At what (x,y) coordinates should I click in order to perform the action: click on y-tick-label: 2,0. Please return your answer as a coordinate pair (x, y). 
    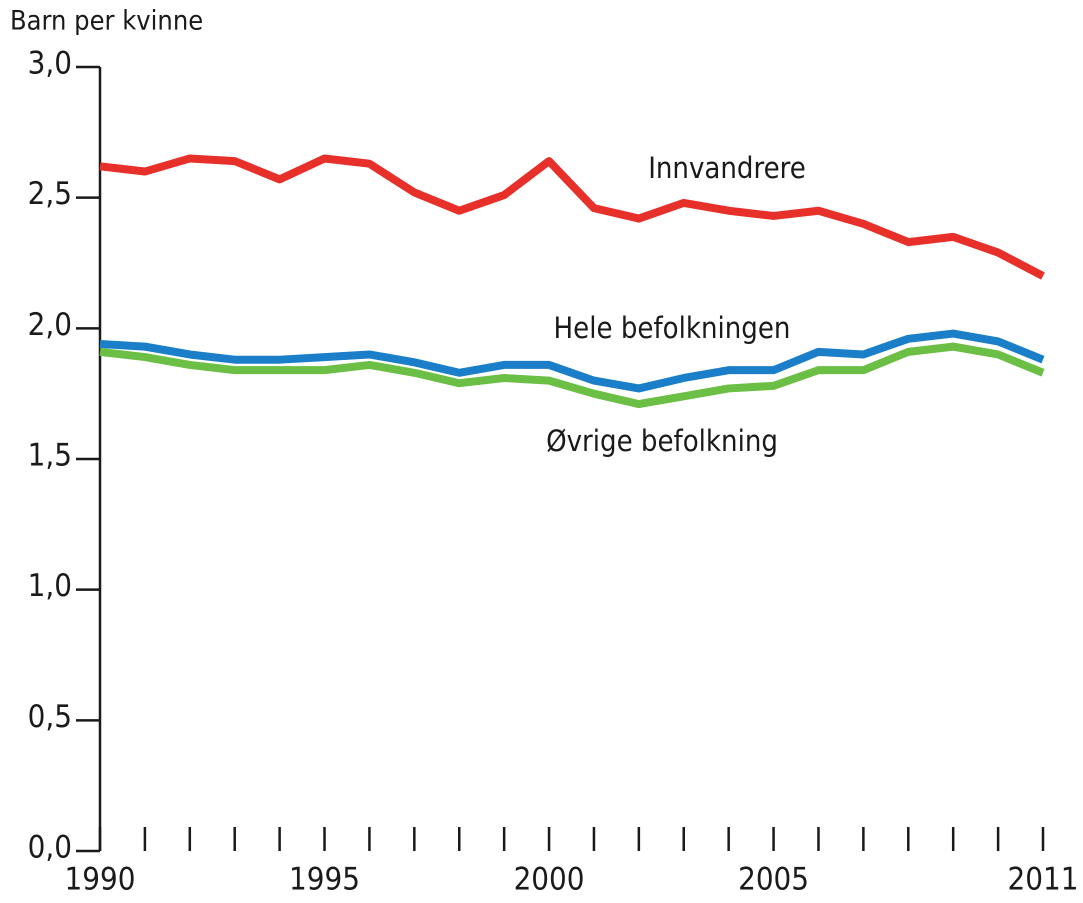
    Looking at the image, I should click on (50, 325).